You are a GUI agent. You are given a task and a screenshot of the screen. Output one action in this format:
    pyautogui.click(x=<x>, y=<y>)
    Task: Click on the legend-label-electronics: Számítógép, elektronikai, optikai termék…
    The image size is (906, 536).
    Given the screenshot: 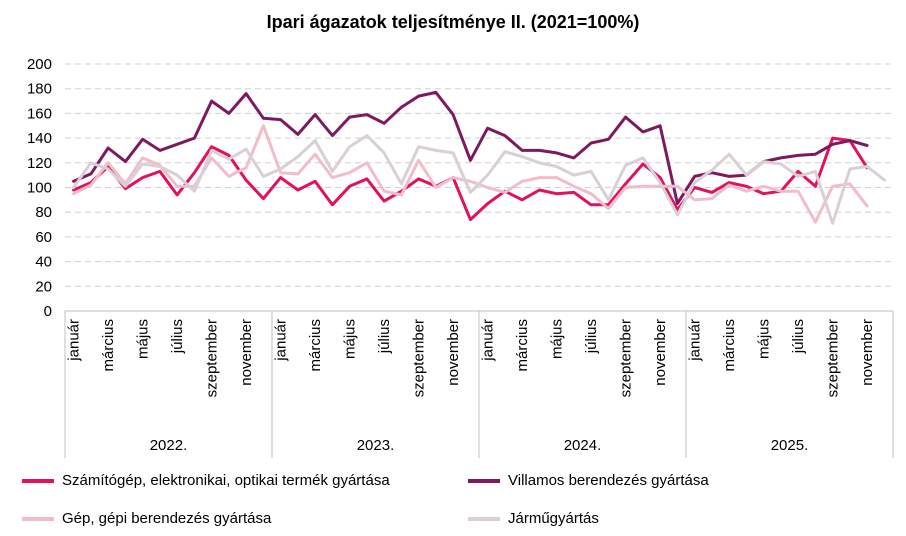 What is the action you would take?
    pyautogui.click(x=226, y=480)
    